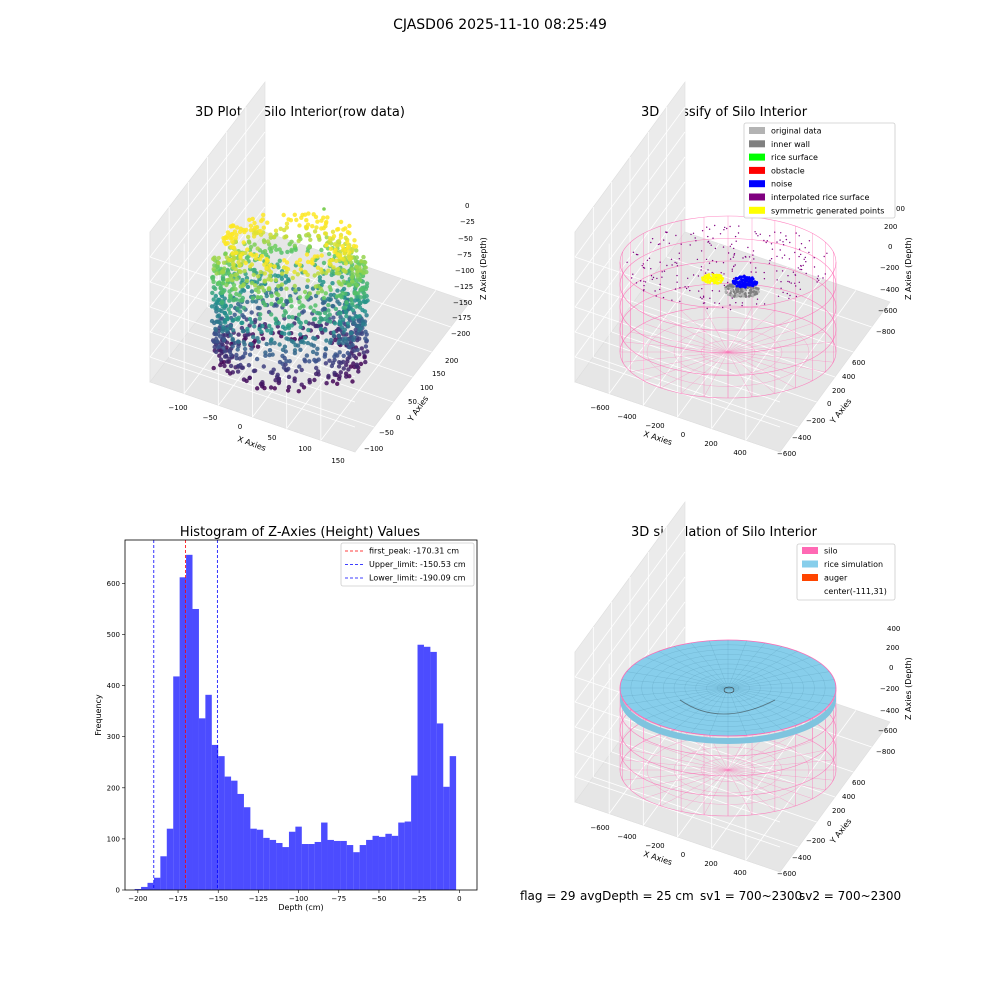 Image resolution: width=1000 pixels, height=1000 pixels. Describe the element at coordinates (749, 277) in the screenshot. I see `noise-point` at that location.